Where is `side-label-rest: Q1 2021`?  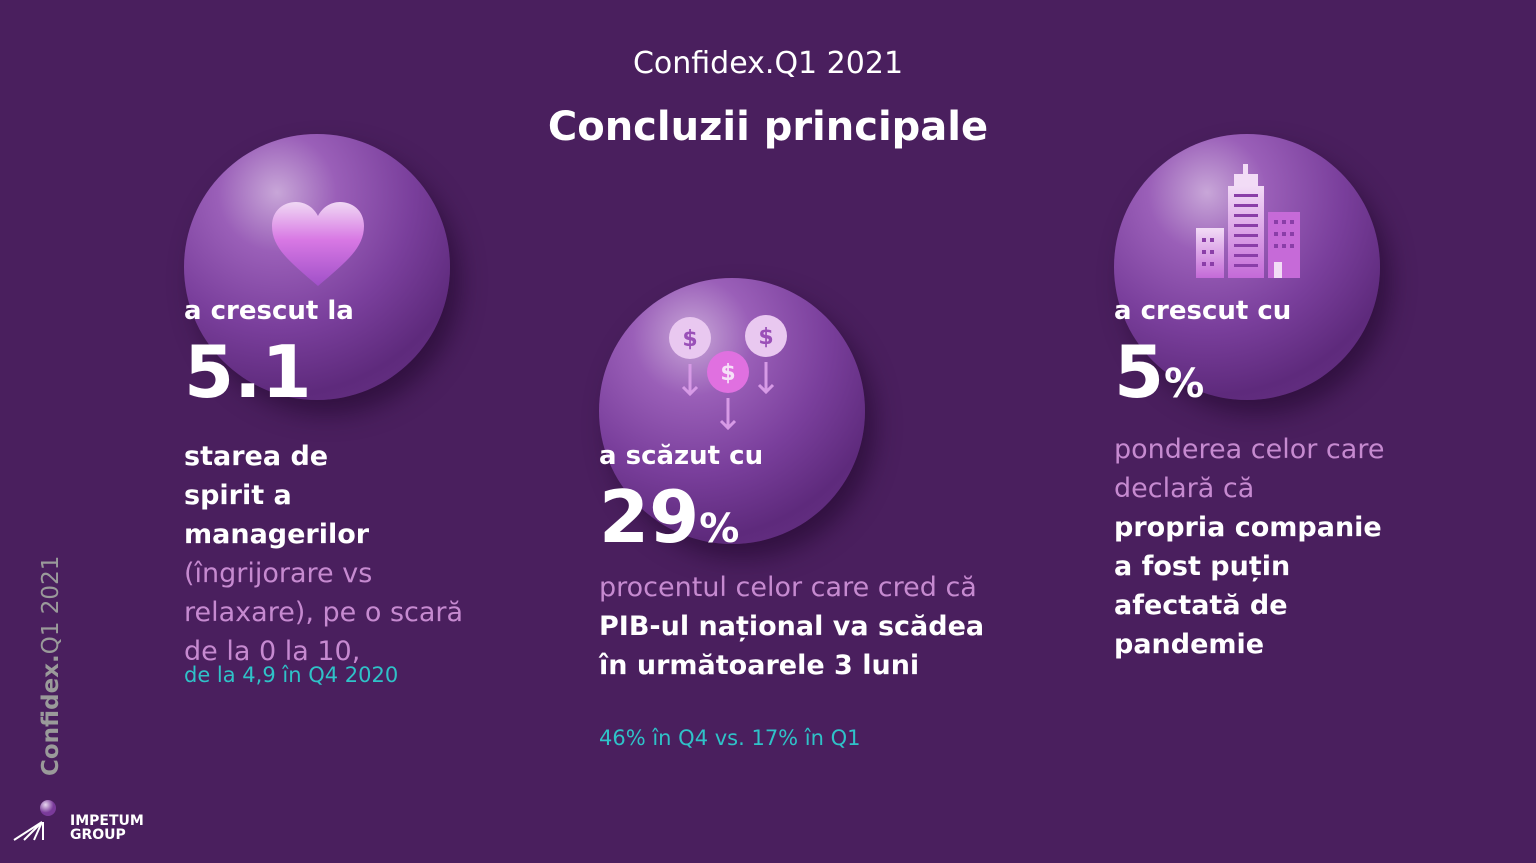 side-label-rest: Q1 2021 is located at coordinates (51, 605).